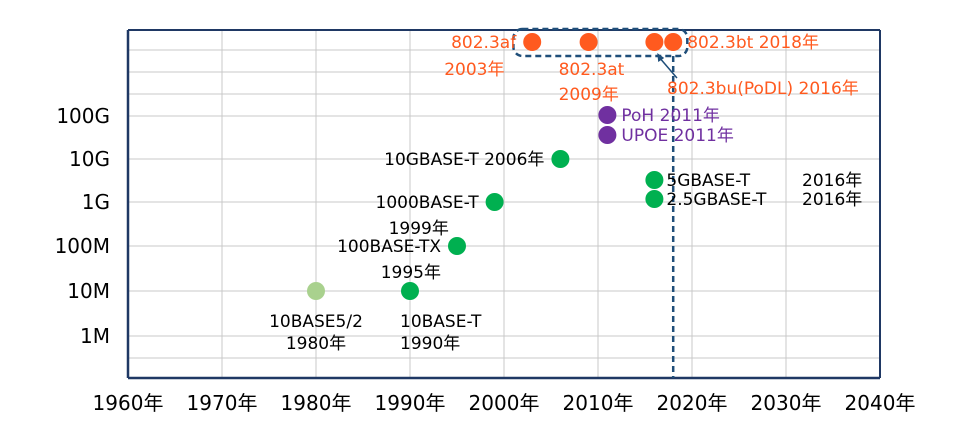 Image resolution: width=955 pixels, height=424 pixels. What do you see at coordinates (832, 200) in the screenshot?
I see `label-2_5gbaset-1: 2016年` at bounding box center [832, 200].